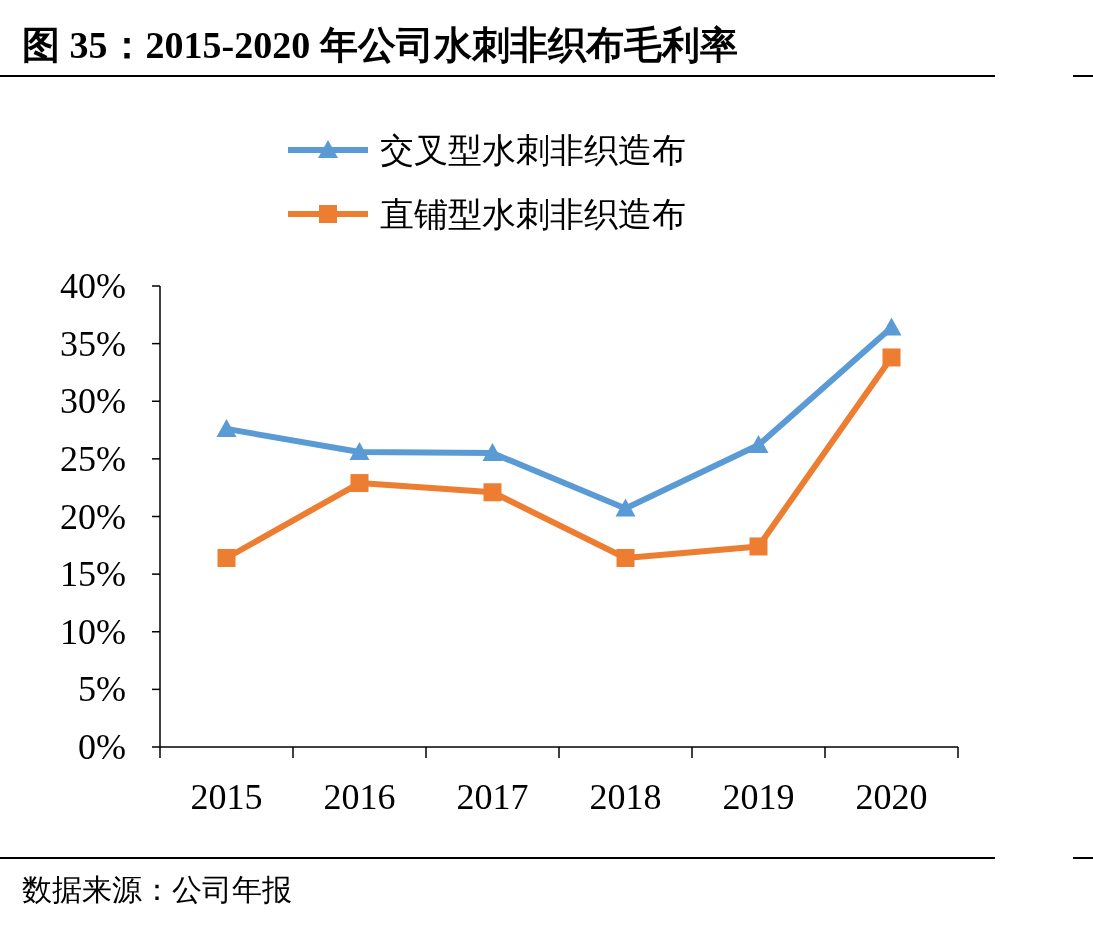 Image resolution: width=1093 pixels, height=926 pixels. I want to click on x-tick-label: 2020, so click(891, 797).